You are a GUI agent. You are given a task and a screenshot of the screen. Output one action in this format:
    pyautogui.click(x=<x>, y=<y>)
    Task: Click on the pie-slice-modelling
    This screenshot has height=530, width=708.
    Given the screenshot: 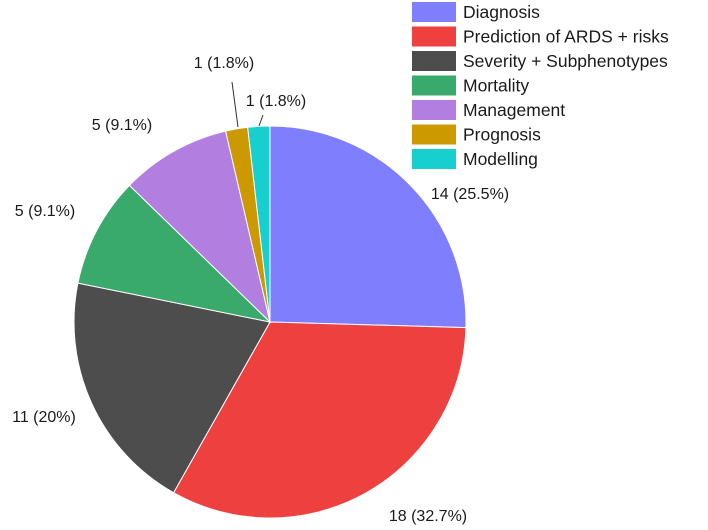 What is the action you would take?
    pyautogui.click(x=259, y=224)
    